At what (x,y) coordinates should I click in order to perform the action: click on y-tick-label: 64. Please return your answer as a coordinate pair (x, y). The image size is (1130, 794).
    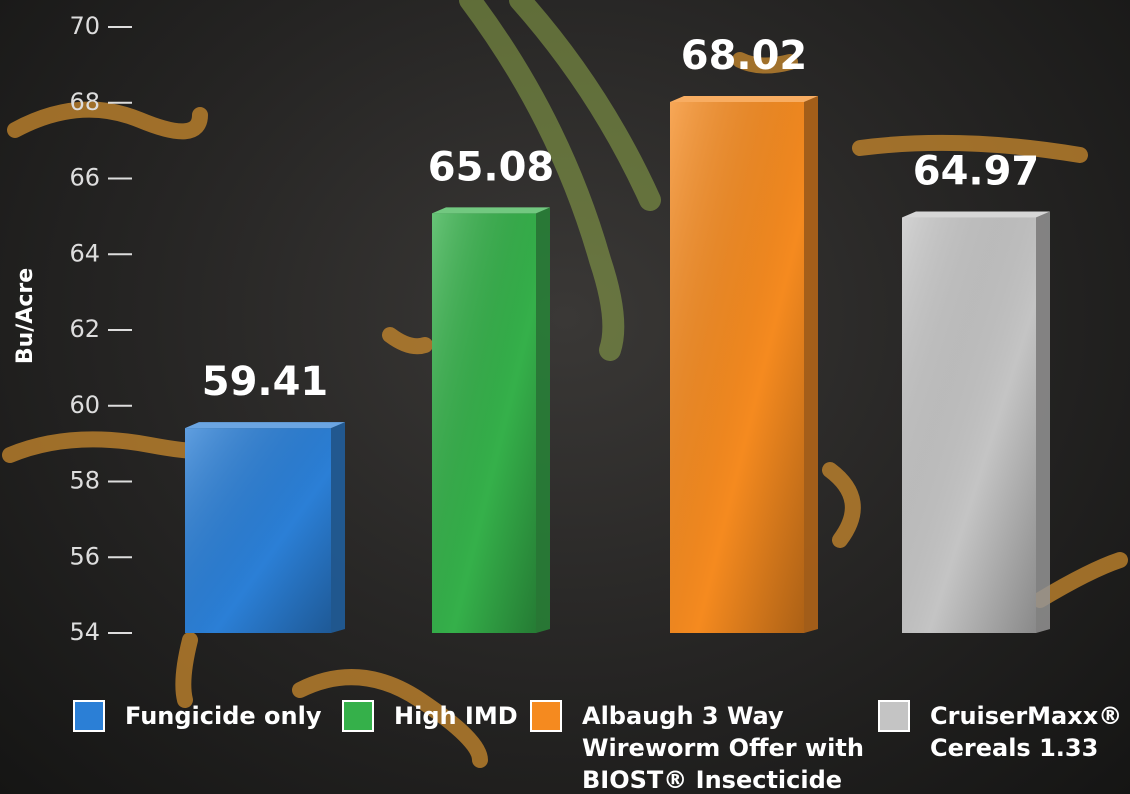
    Looking at the image, I should click on (84, 253).